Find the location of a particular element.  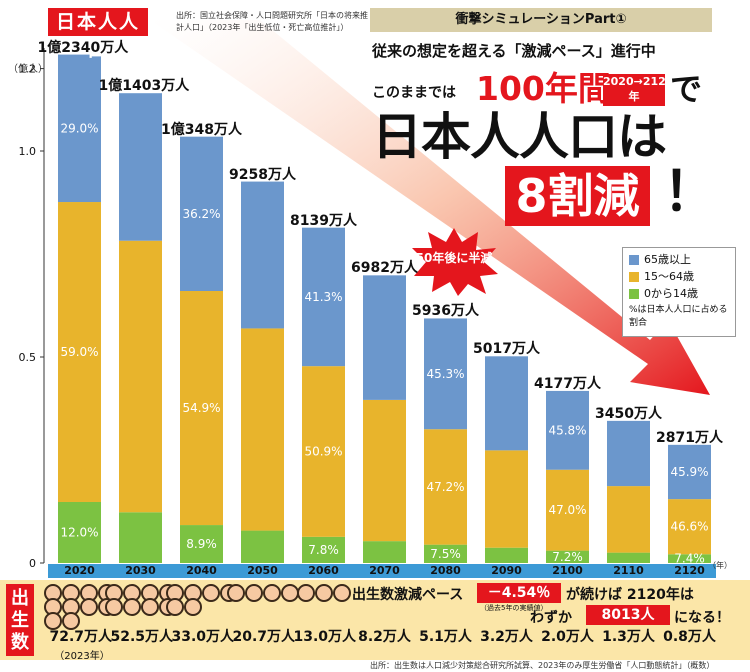

birth-value: 33.0万人 is located at coordinates (203, 637).